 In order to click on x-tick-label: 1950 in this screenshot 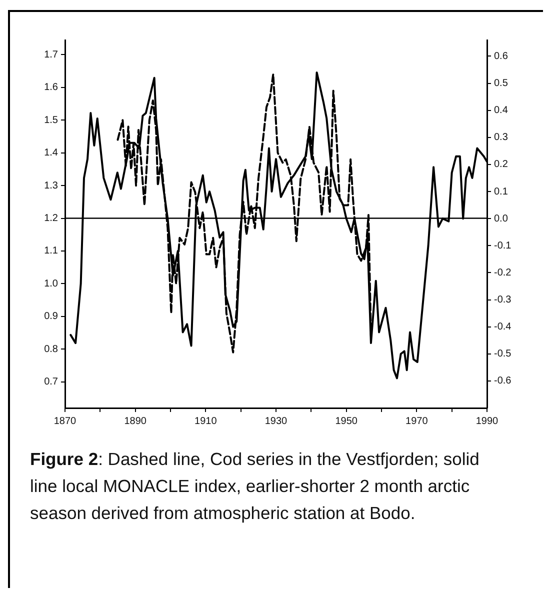, I will do `click(346, 421)`.